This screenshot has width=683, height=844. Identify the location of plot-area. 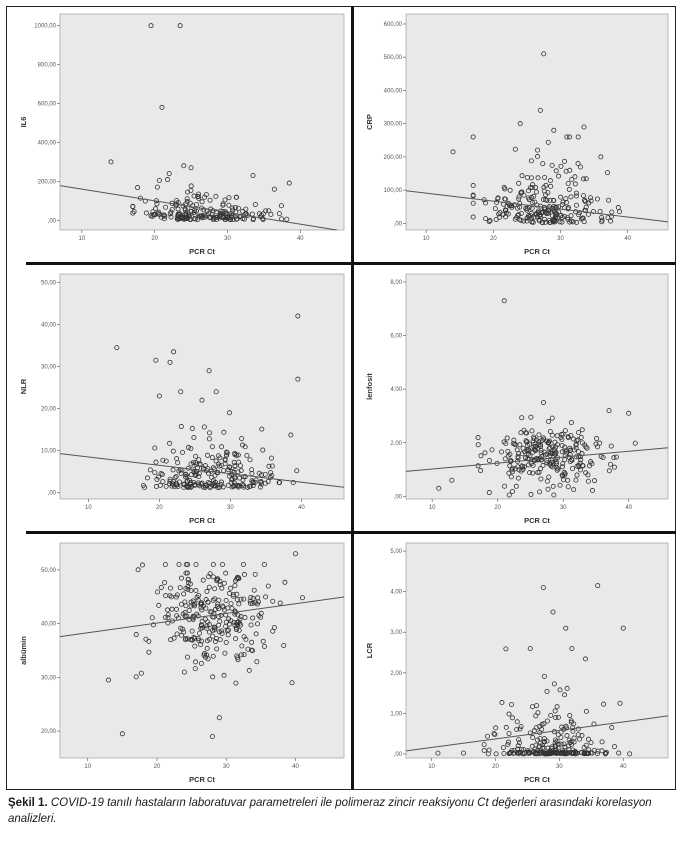
(537, 122).